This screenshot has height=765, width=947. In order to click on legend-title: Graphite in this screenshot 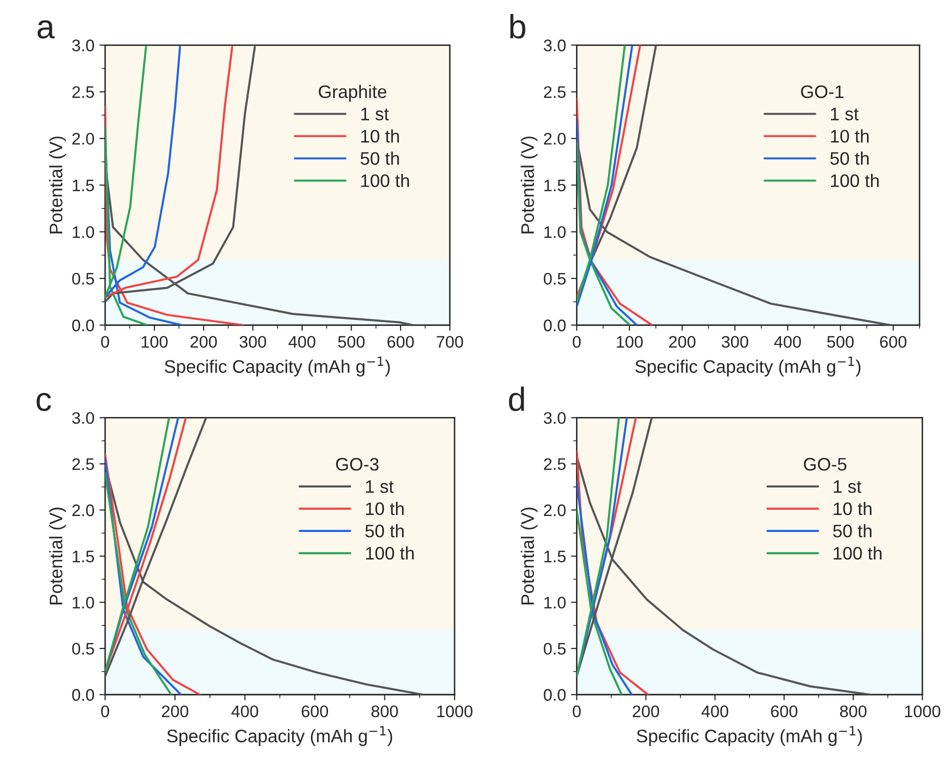, I will do `click(352, 93)`.